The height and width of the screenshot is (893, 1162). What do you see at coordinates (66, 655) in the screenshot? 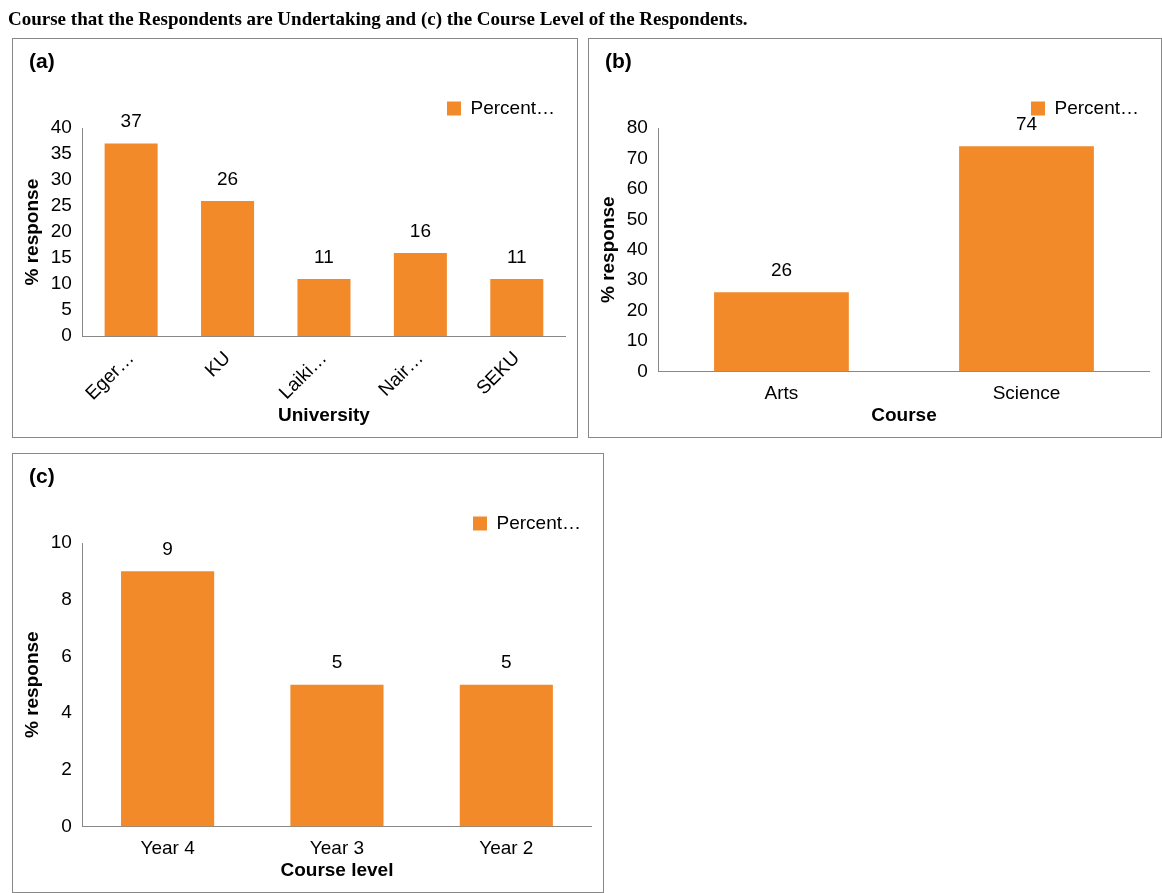
I see `y-tick-label: 6` at bounding box center [66, 655].